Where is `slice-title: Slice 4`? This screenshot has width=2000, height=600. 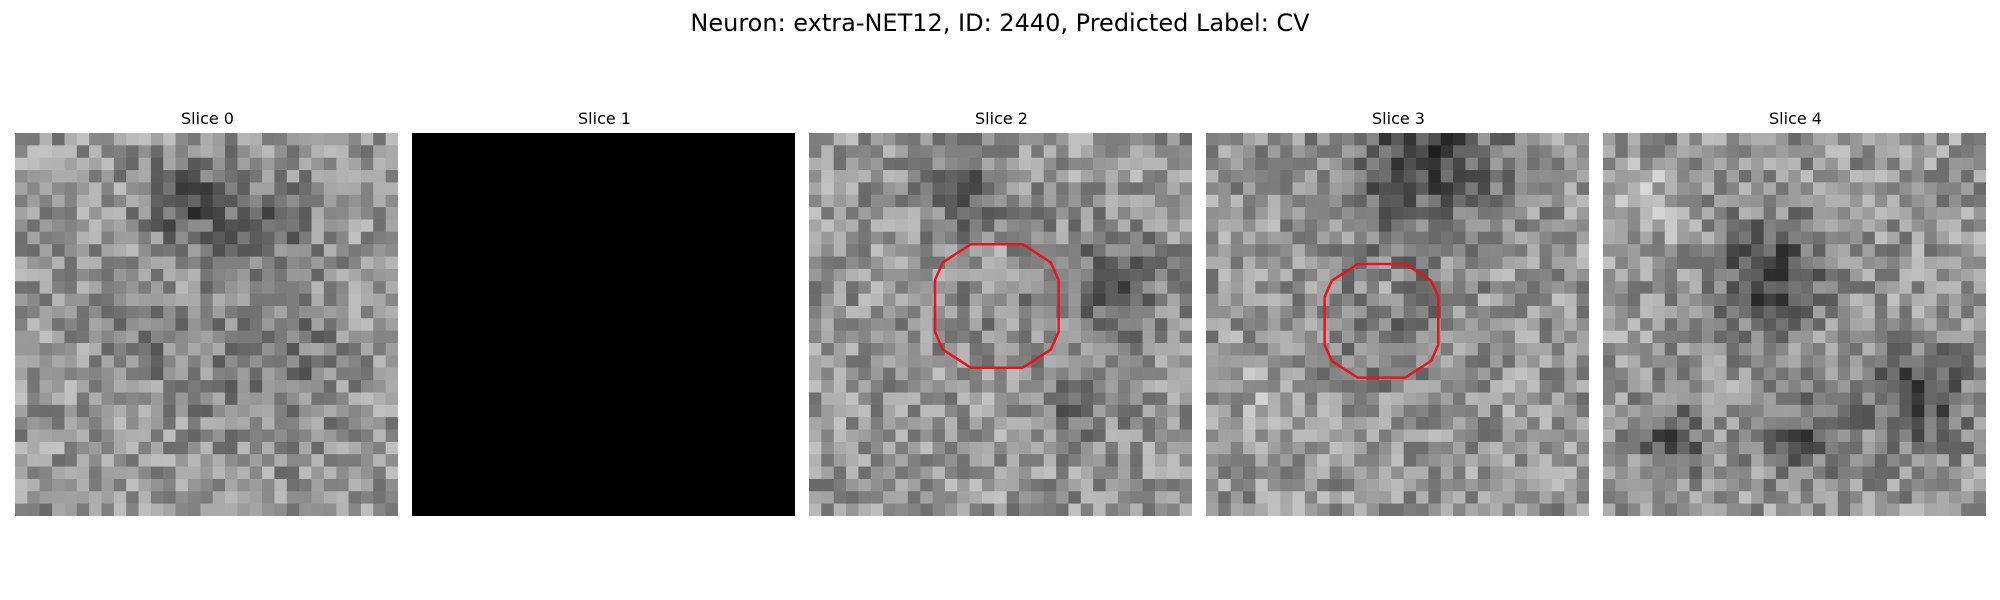
slice-title: Slice 4 is located at coordinates (1795, 118).